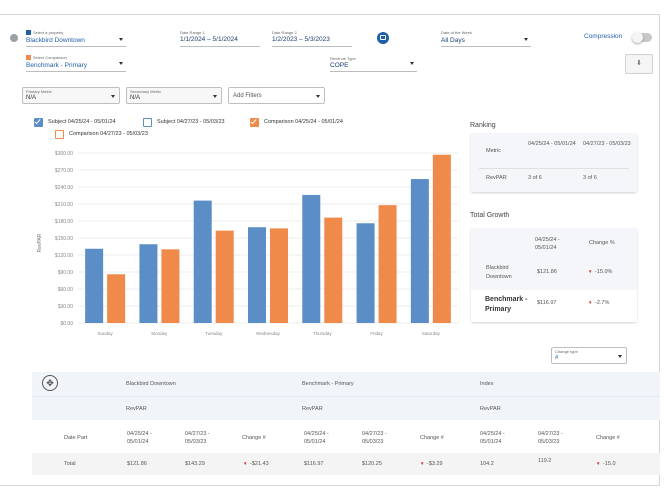 The width and height of the screenshot is (665, 492). I want to click on add-filters-chevron-down-icon, so click(318, 96).